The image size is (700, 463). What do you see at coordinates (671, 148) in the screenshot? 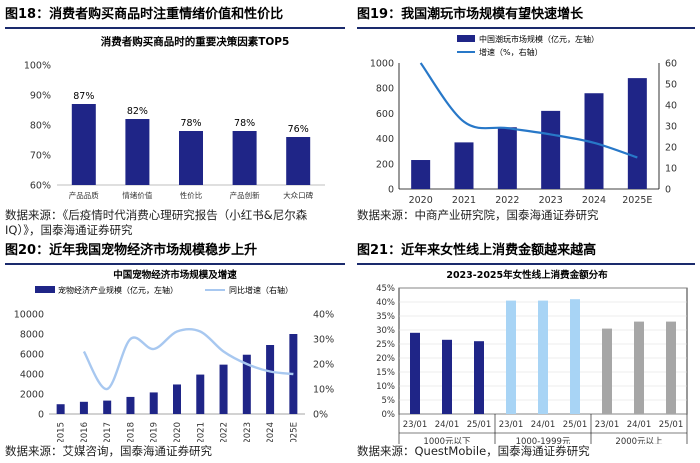
I see `y-tick-label-right: 20` at bounding box center [671, 148].